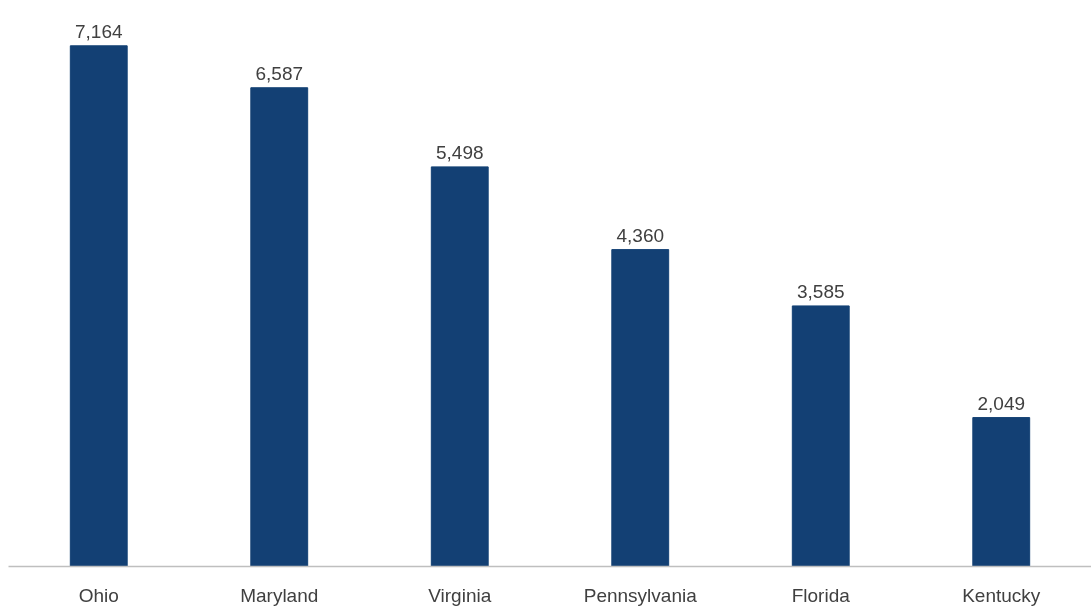 Image resolution: width=1091 pixels, height=610 pixels. Describe the element at coordinates (279, 595) in the screenshot. I see `x-tick-label: Maryland` at that location.